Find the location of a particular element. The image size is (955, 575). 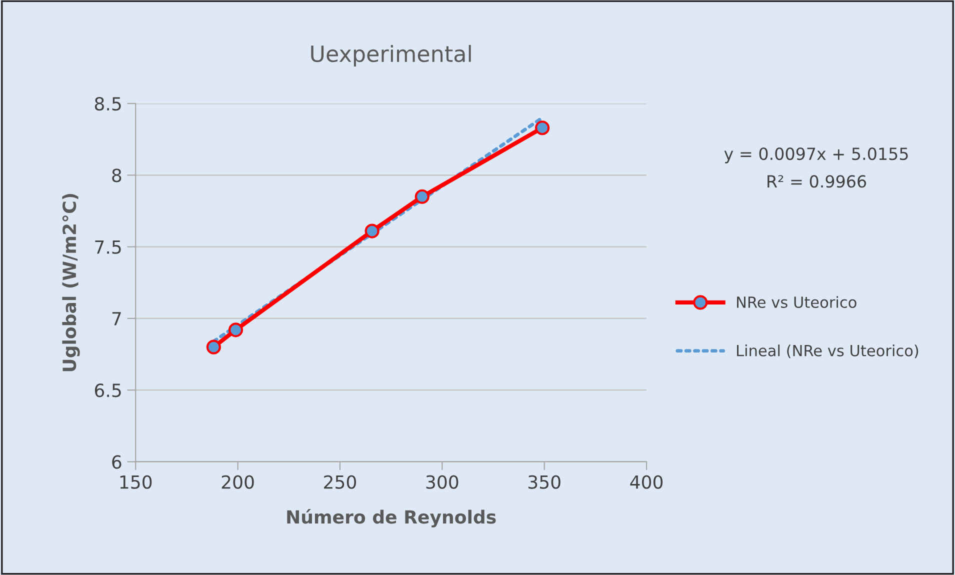

y-axis-title: Uglobal (W/m2°C) is located at coordinates (71, 283).